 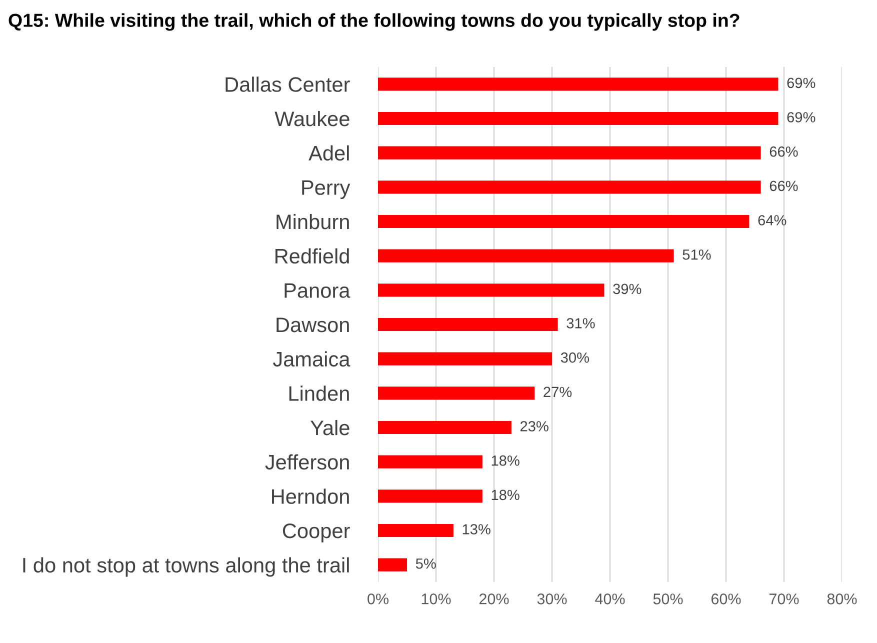 I want to click on data-label: 27%, so click(x=558, y=392).